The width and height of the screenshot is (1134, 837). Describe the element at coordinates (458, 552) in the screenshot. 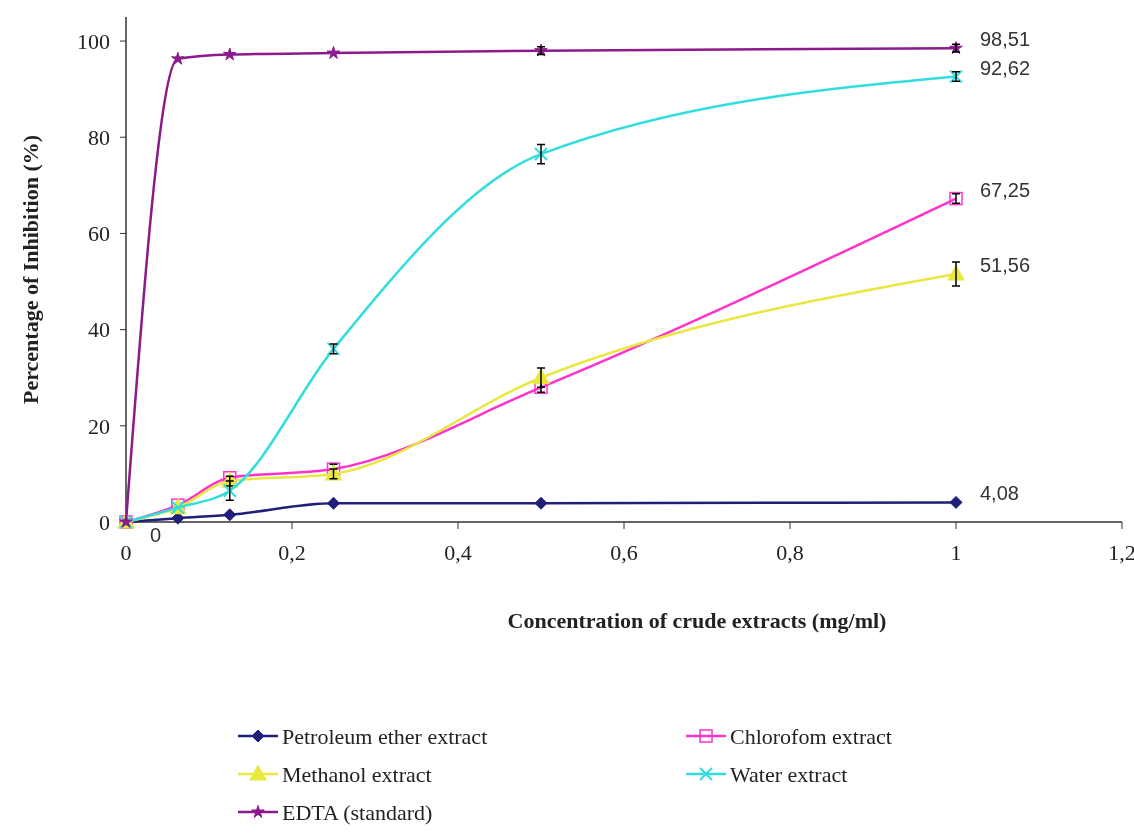

I see `x-tick-label: 0,4` at that location.